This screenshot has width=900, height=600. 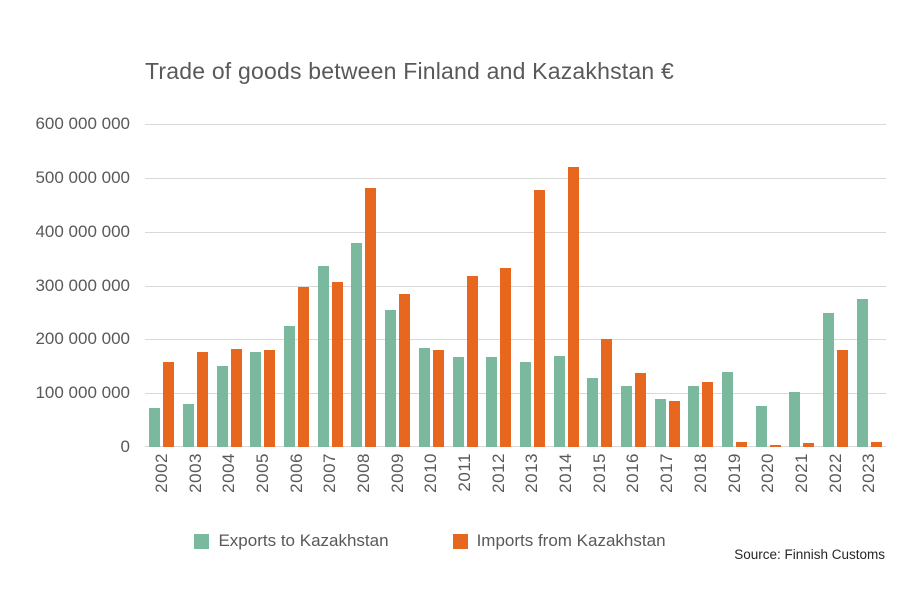 I want to click on x-tick-label-2006: 2006, so click(x=296, y=473).